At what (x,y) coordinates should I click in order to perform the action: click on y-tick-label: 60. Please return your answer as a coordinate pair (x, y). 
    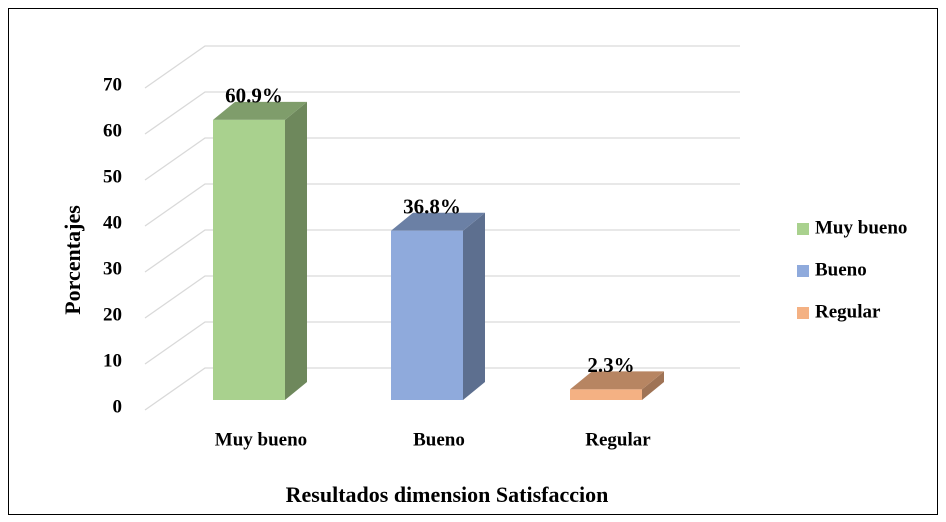
    Looking at the image, I should click on (112, 130).